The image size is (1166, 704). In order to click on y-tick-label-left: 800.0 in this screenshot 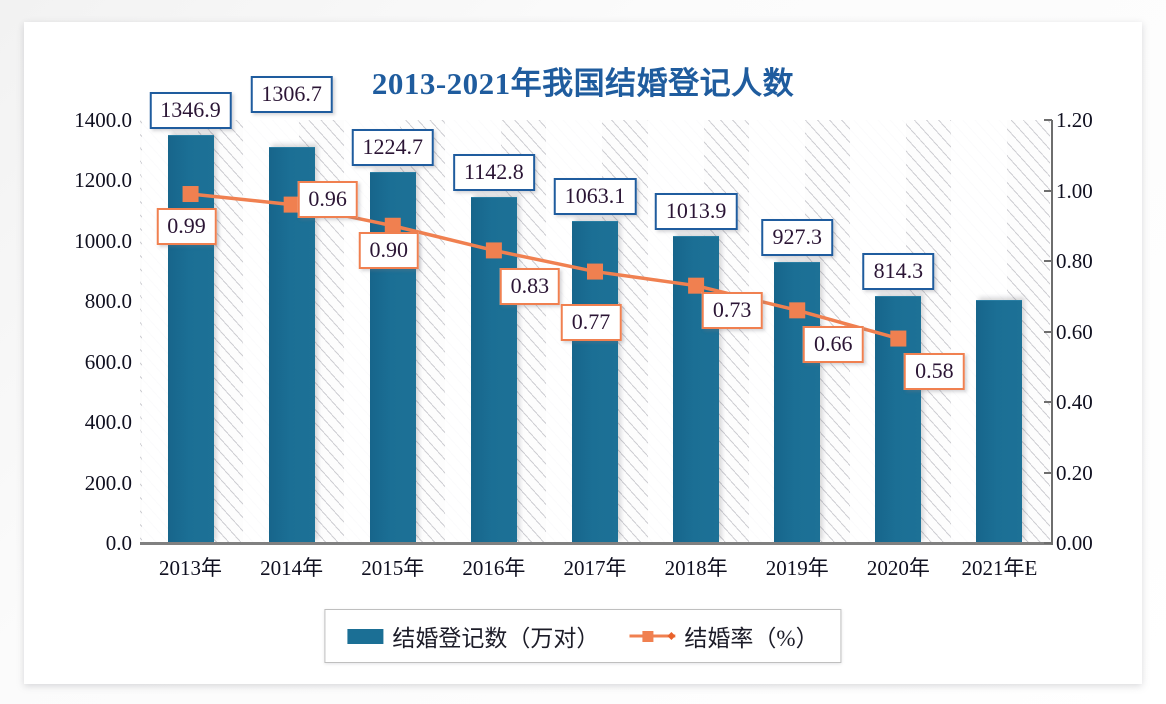, I will do `click(108, 301)`.